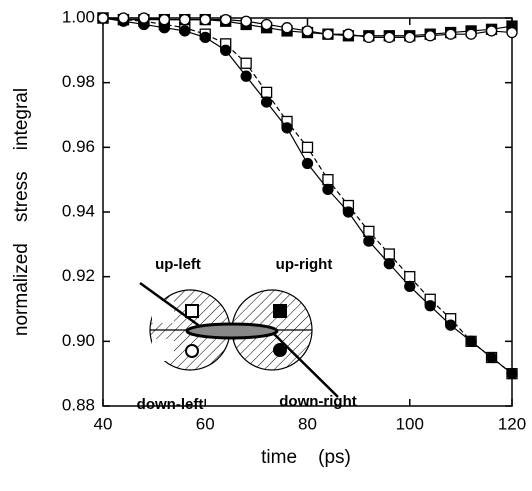  I want to click on x-tick-label: 120, so click(512, 423).